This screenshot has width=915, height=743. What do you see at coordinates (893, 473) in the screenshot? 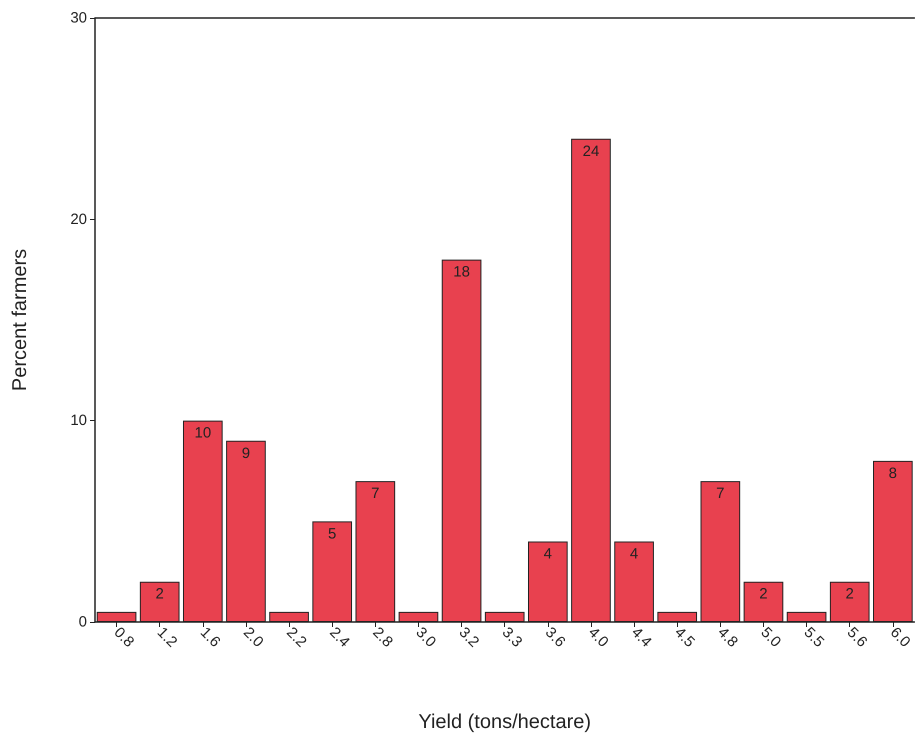
I see `data-label: 8` at bounding box center [893, 473].